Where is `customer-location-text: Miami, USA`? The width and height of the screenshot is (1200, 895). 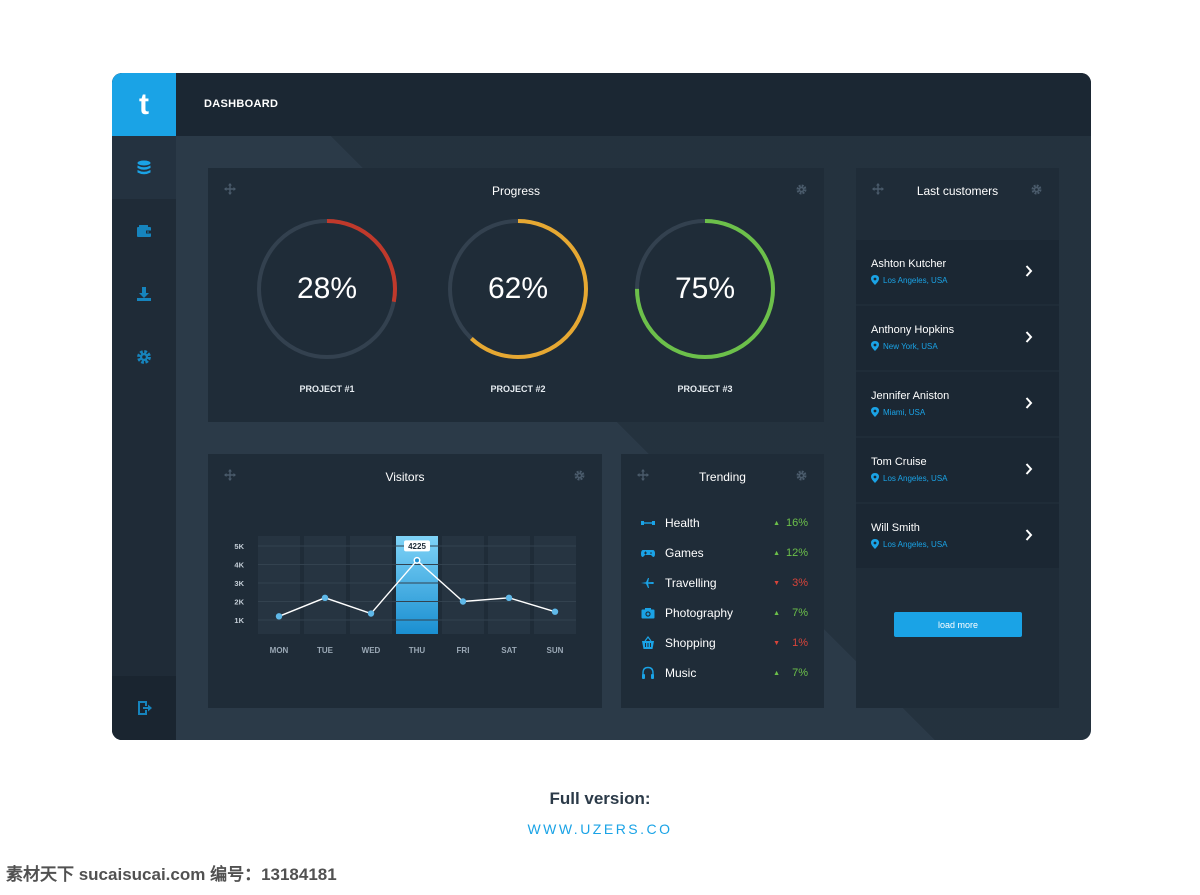
customer-location-text: Miami, USA is located at coordinates (904, 412).